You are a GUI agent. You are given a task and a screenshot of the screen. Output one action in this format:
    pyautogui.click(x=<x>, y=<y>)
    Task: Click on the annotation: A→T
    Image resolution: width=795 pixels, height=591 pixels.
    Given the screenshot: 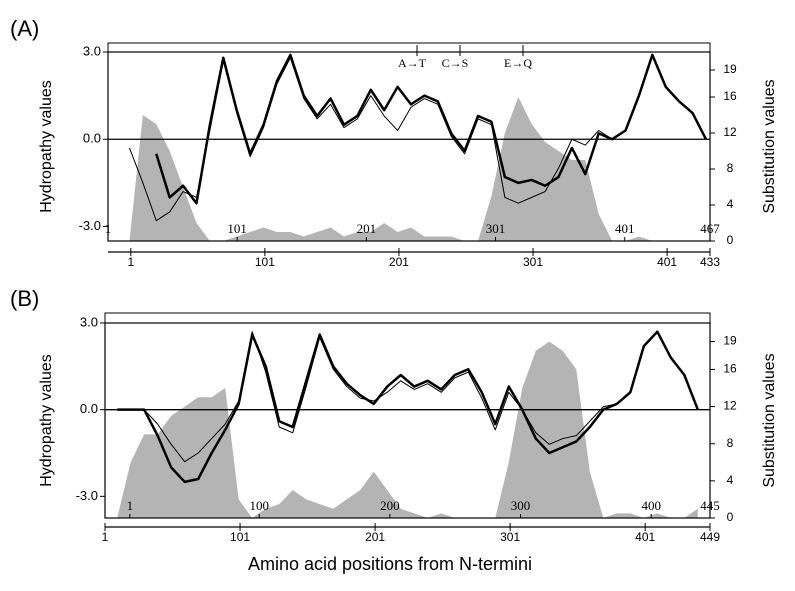 What is the action you would take?
    pyautogui.click(x=412, y=63)
    